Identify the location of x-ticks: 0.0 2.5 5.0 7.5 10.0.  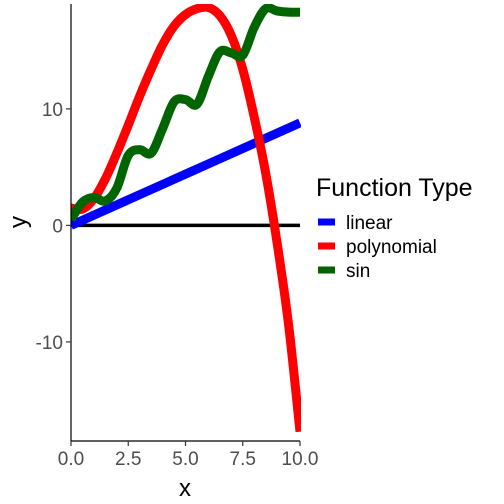
(188, 455).